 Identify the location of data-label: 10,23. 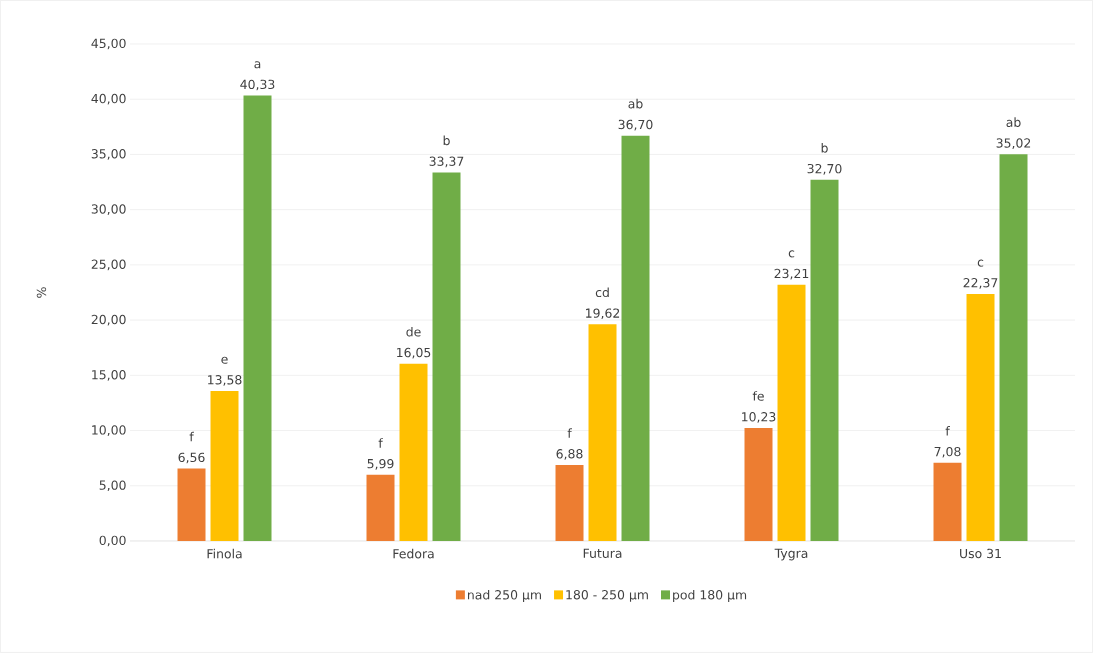
(759, 417).